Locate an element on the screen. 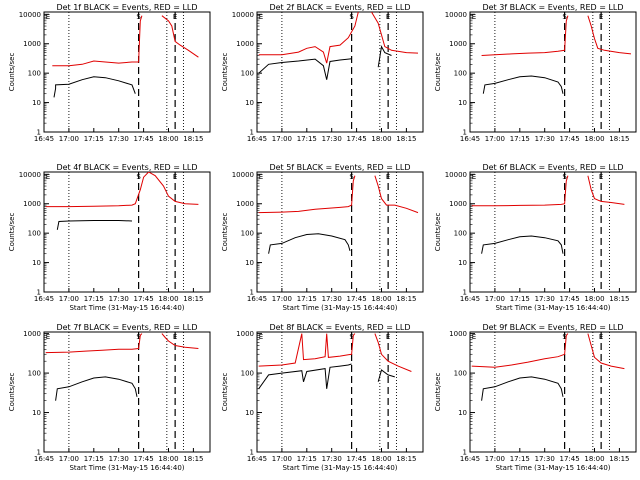 This screenshot has height=480, width=640. panel-title: Det 6f BLACK = Events, RED = LLD is located at coordinates (552, 167).